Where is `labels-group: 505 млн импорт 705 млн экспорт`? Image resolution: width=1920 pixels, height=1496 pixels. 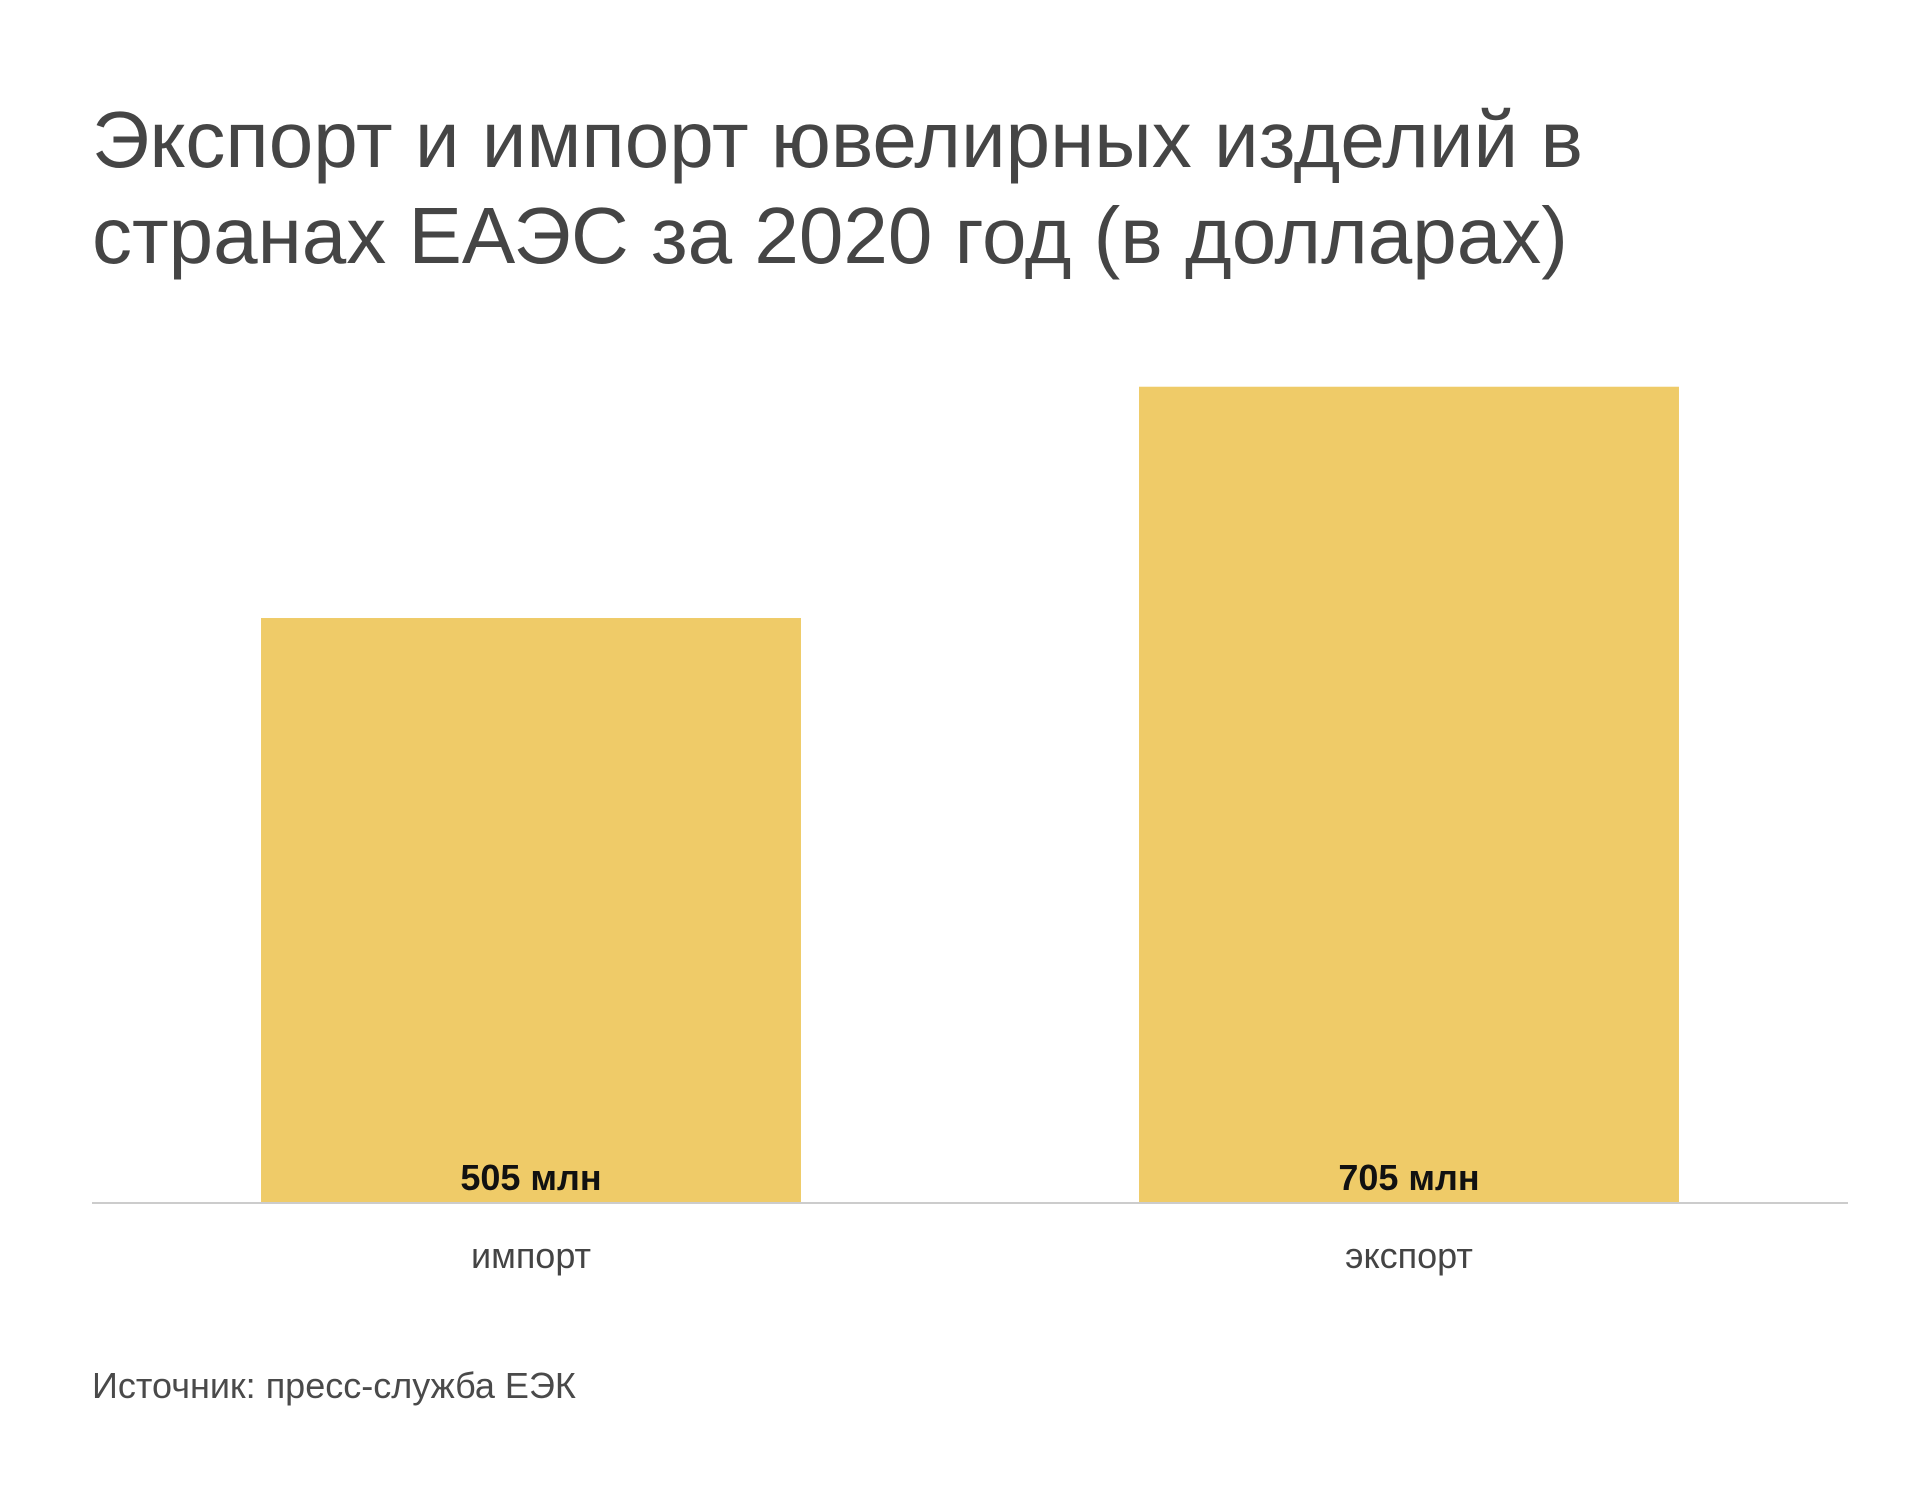
labels-group: 505 млн импорт 705 млн экспорт is located at coordinates (969, 1216).